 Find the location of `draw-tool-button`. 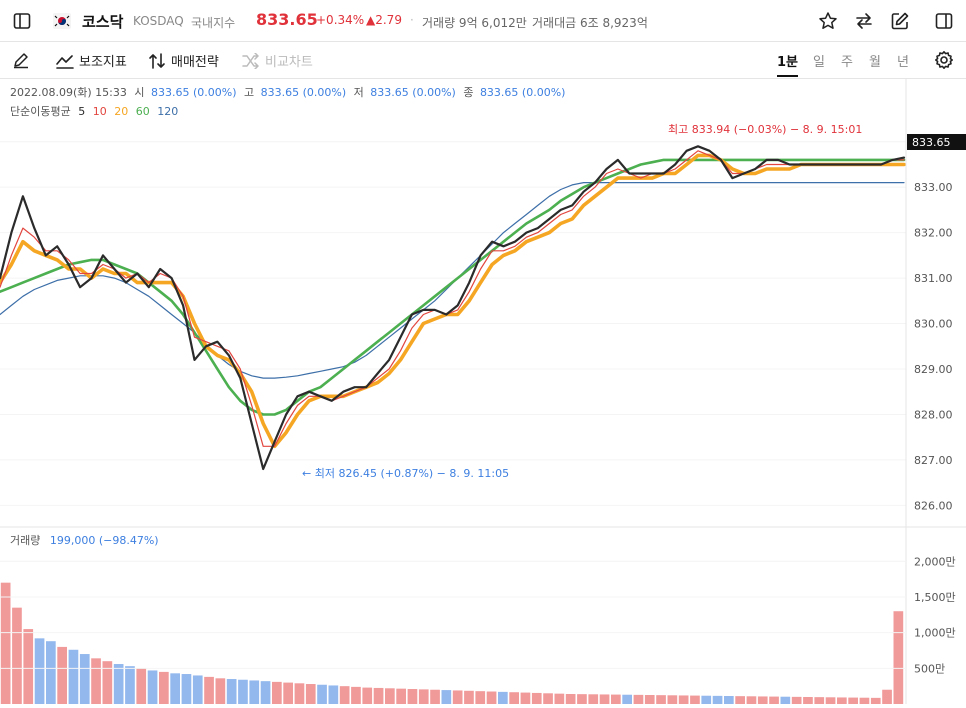

draw-tool-button is located at coordinates (23, 60).